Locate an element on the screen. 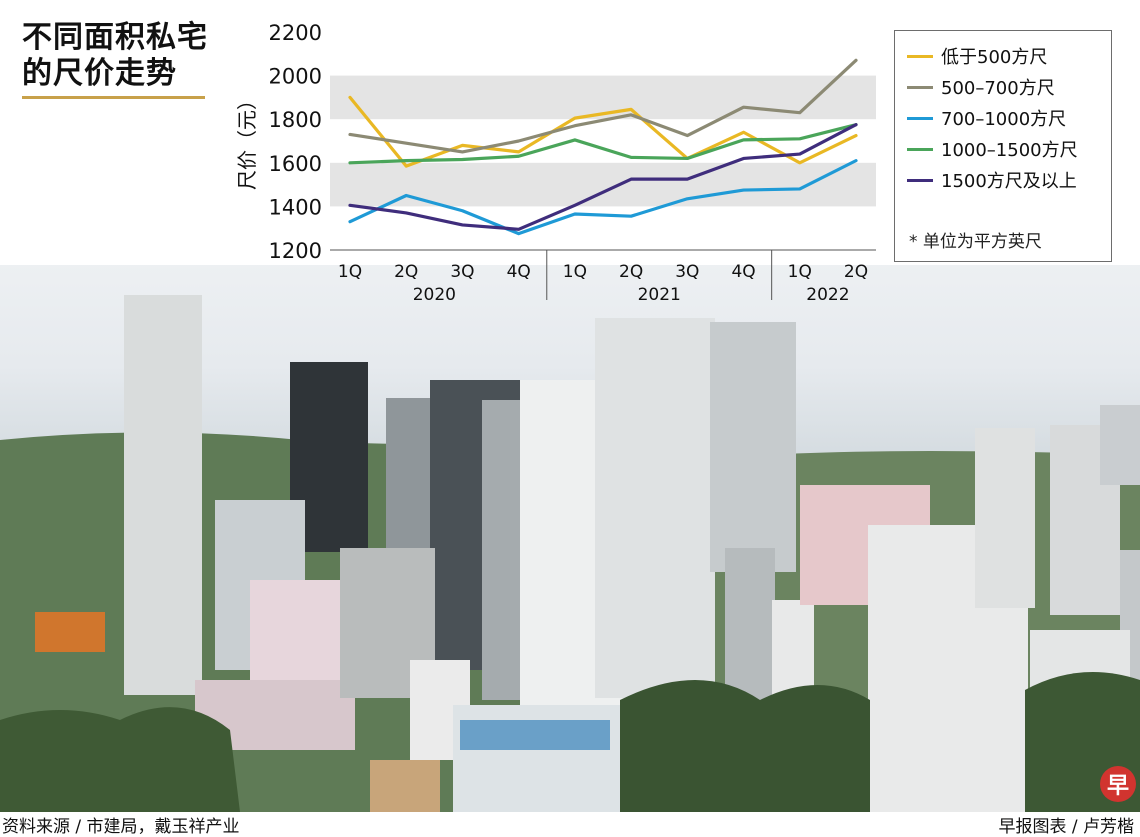  y-tick-label: 1400 is located at coordinates (295, 207).